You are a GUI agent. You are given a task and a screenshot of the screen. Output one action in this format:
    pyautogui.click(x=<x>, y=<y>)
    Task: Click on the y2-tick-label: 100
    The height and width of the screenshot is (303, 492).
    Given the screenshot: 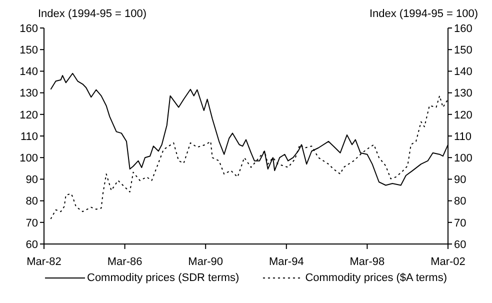 What is the action you would take?
    pyautogui.click(x=463, y=158)
    